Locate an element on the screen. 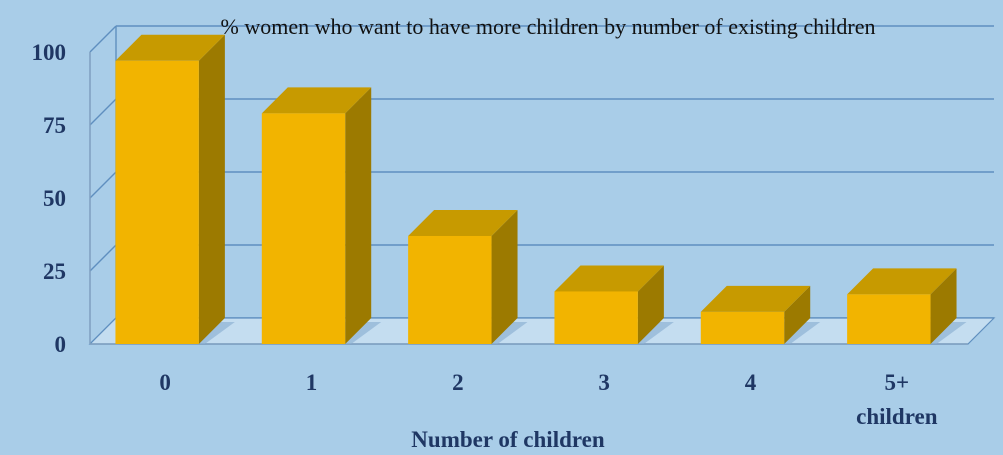  y-tick-label-75: 75 is located at coordinates (54, 125).